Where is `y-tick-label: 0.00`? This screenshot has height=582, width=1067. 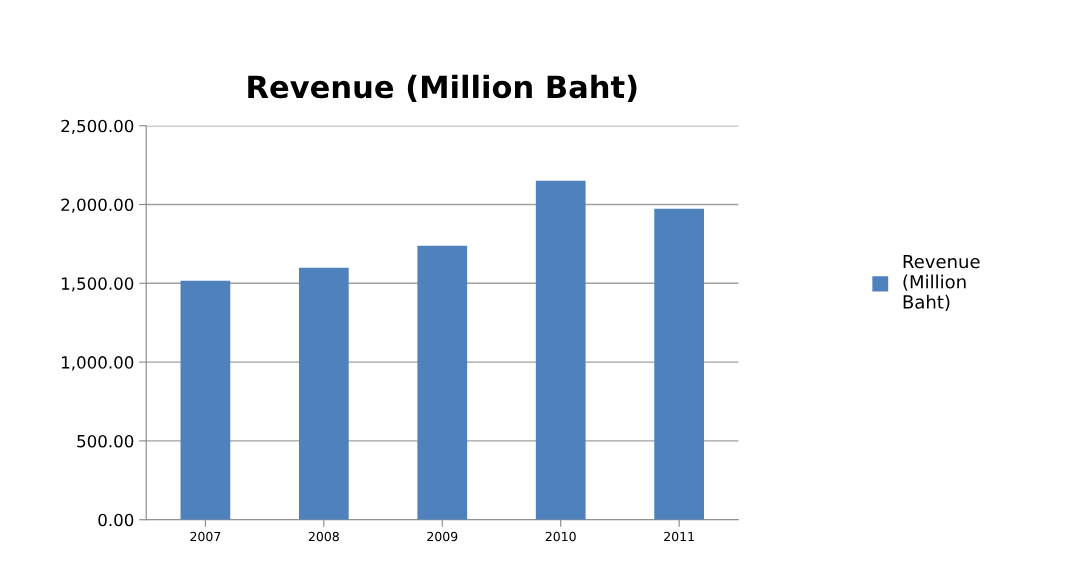 y-tick-label: 0.00 is located at coordinates (116, 520).